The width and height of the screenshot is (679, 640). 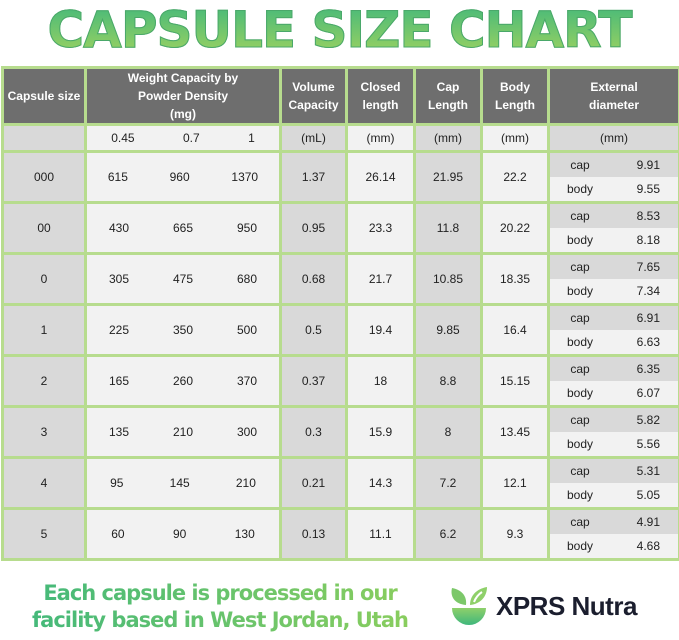 I want to click on volume-cell: 0.37, so click(x=313, y=381).